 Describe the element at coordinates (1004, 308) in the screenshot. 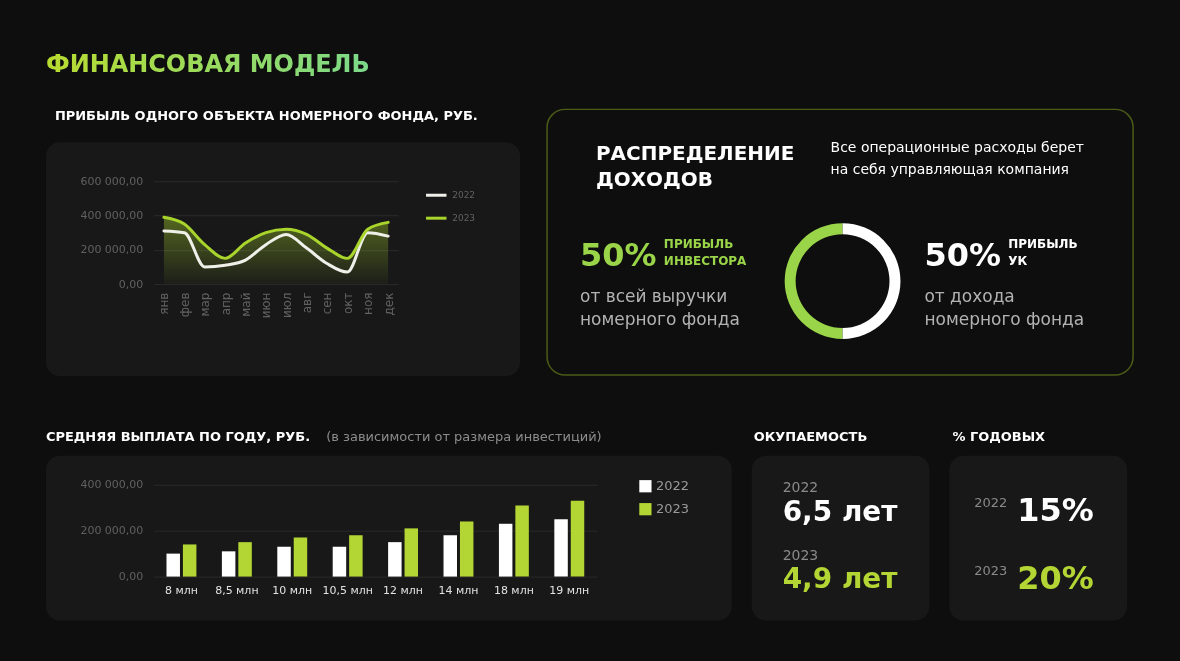

I see `text: от дохода номерного фонда` at that location.